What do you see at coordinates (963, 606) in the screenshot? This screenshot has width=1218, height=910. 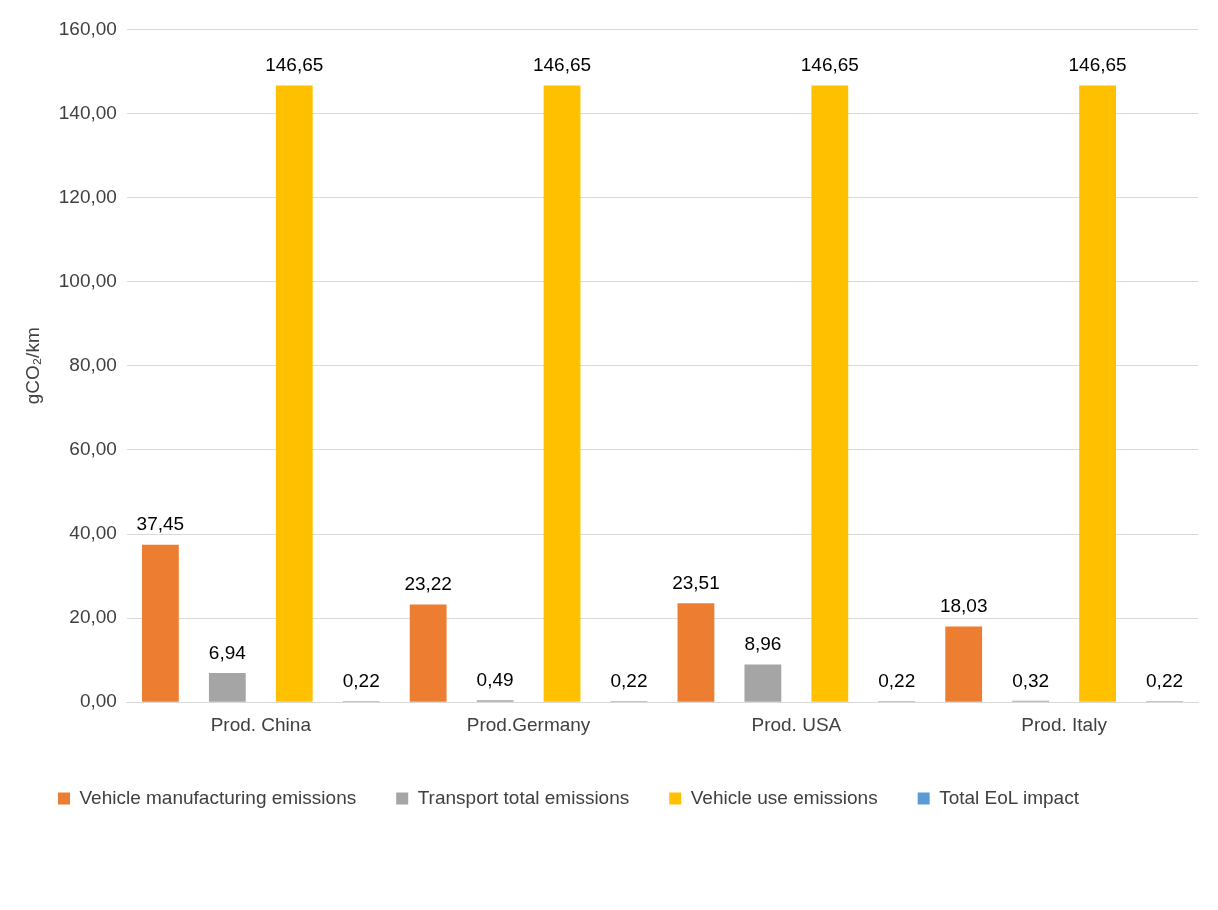 I see `data-label: 18,03` at bounding box center [963, 606].